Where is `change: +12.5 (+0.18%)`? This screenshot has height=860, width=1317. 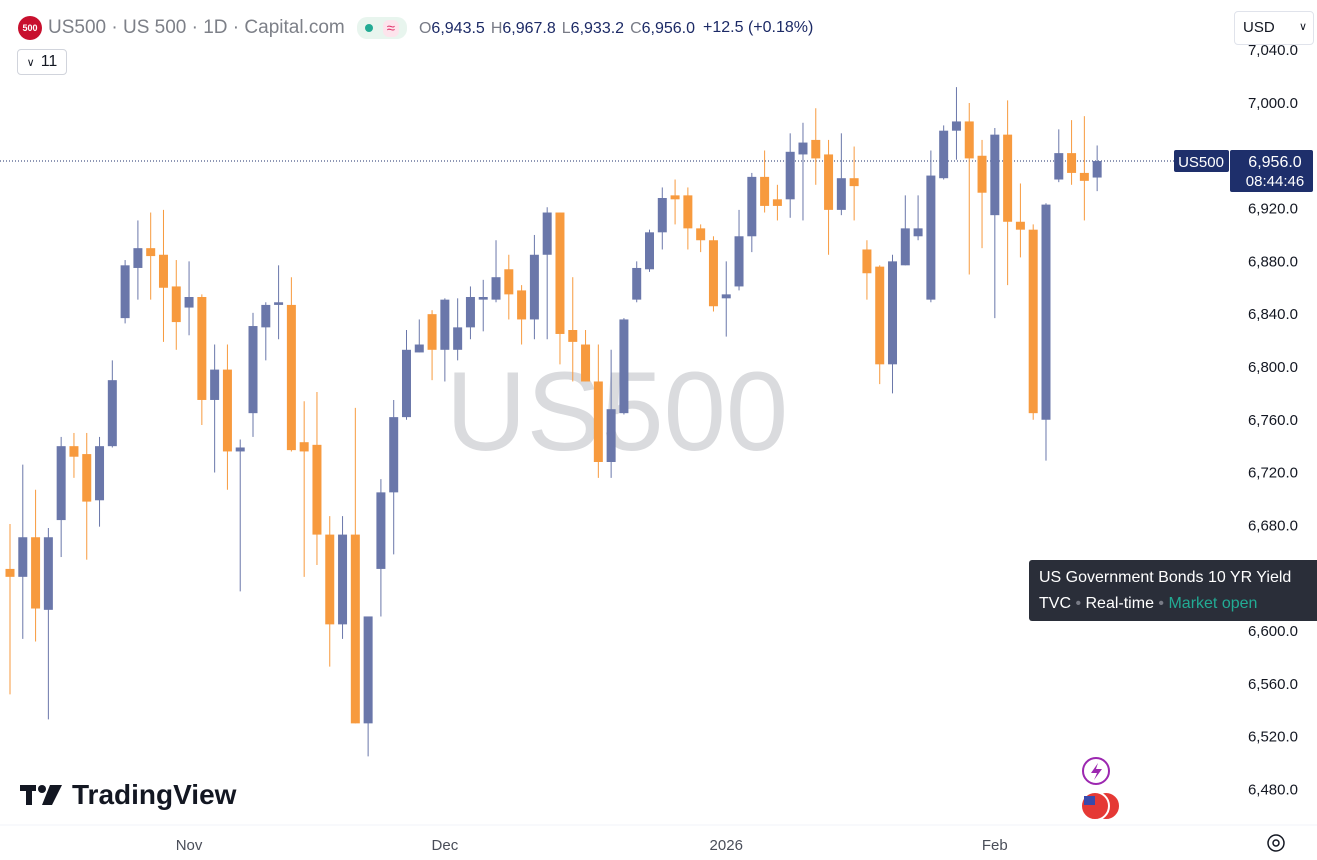 change: +12.5 (+0.18%) is located at coordinates (758, 27).